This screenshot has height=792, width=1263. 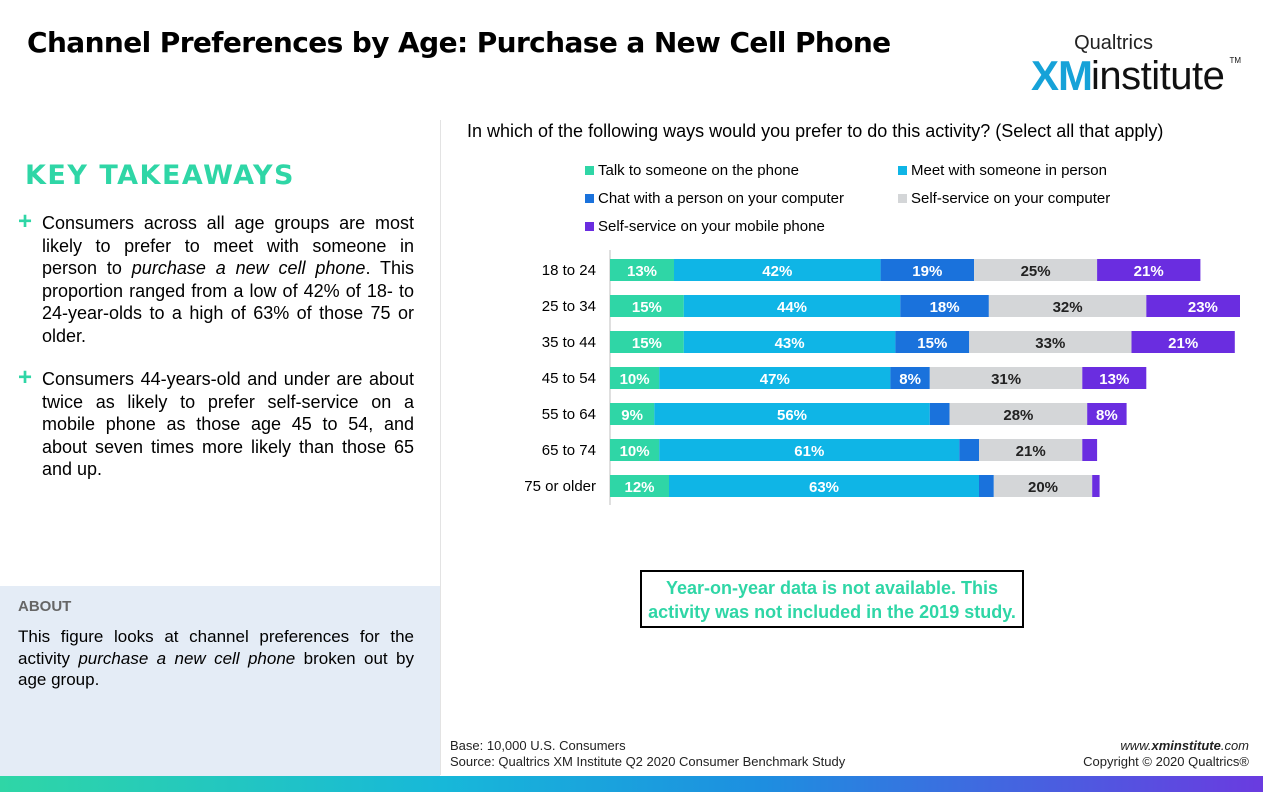 I want to click on category-label: 45 to 54, so click(x=569, y=378).